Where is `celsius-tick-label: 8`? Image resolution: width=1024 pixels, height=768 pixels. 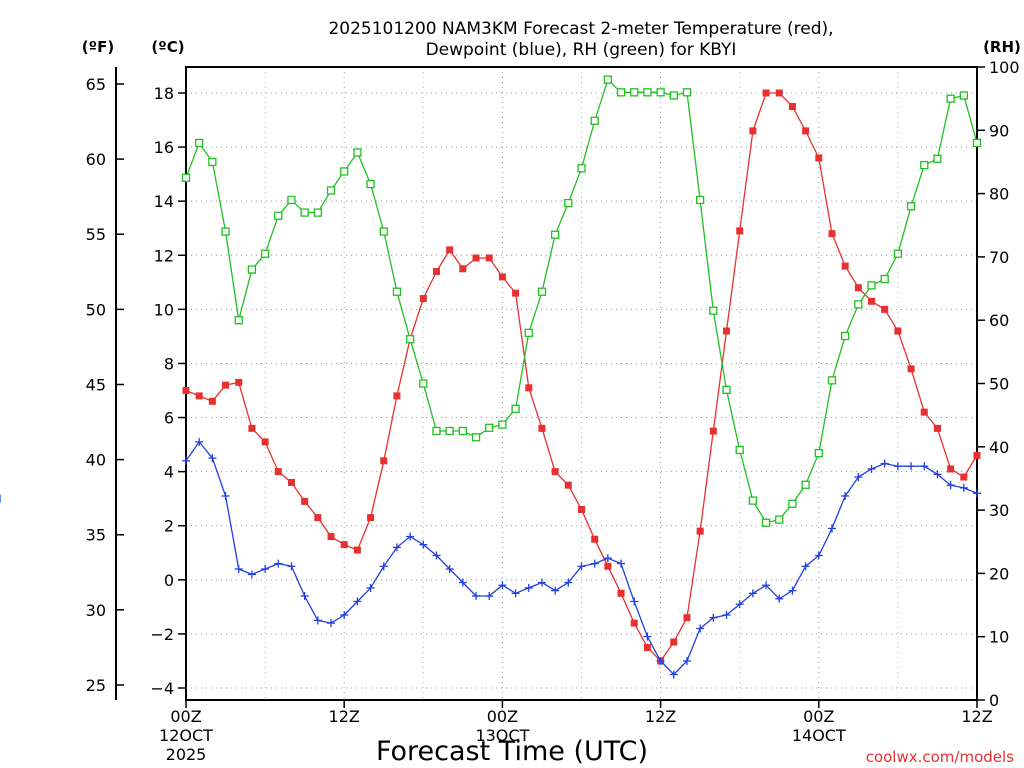 celsius-tick-label: 8 is located at coordinates (169, 363).